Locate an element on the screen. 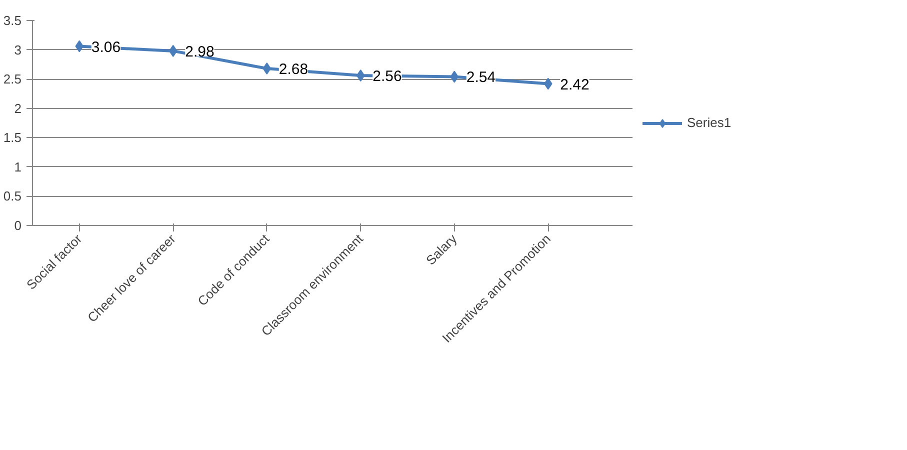 This screenshot has height=450, width=907. data-label: 2.56 is located at coordinates (387, 77).